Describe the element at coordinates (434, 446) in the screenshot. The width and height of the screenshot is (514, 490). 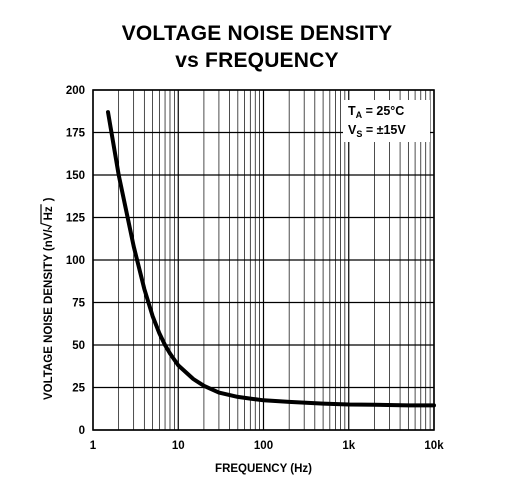
I see `x-tick-label: 10k` at that location.